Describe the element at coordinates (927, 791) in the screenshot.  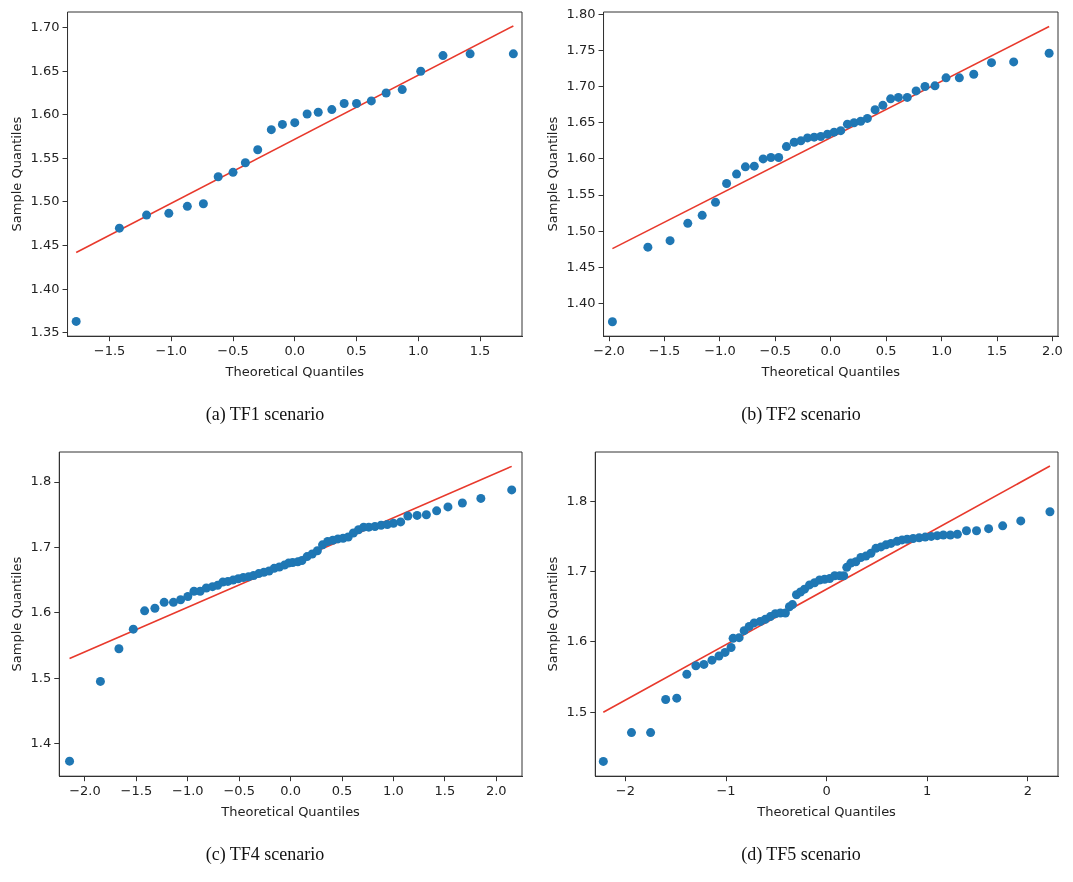
I see `x-tick-label: 1` at that location.